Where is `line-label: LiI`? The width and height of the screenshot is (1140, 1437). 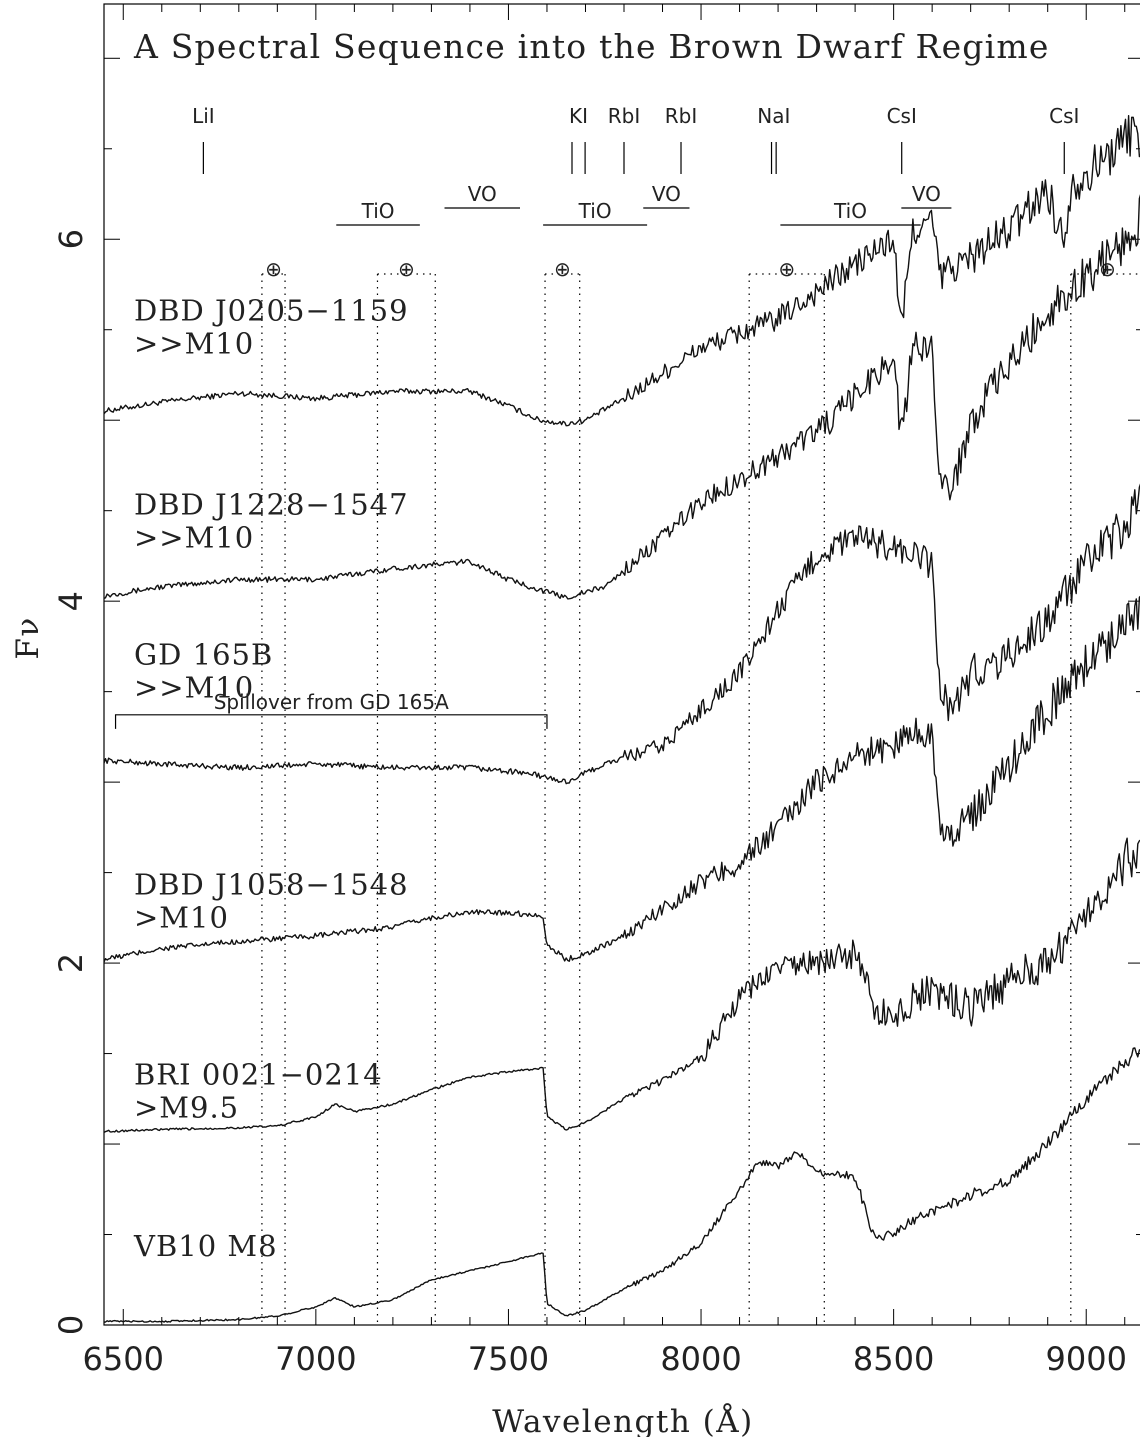
line-label: LiI is located at coordinates (203, 116).